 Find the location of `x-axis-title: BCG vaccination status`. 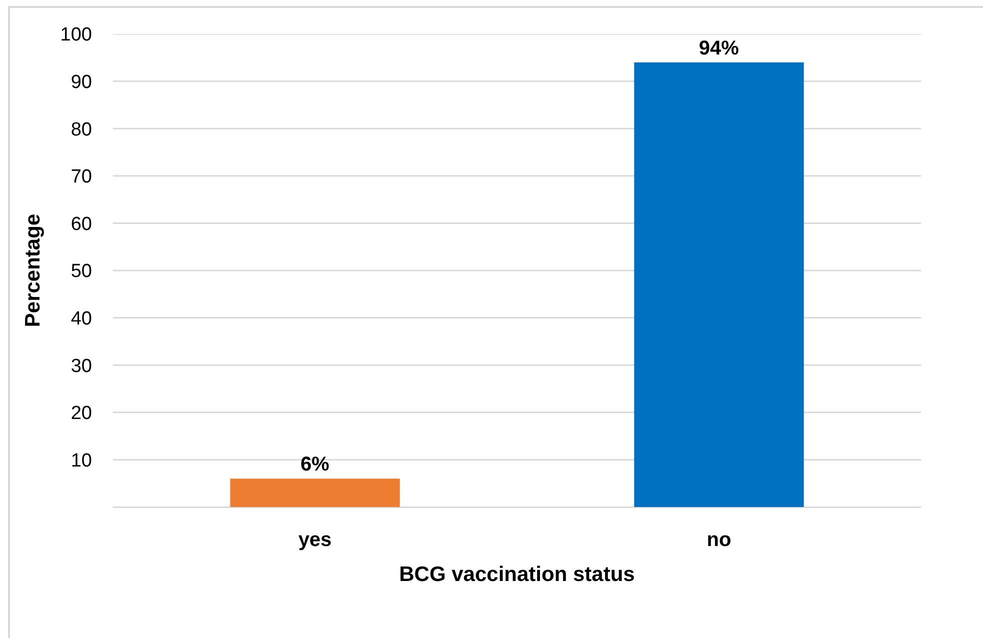

x-axis-title: BCG vaccination status is located at coordinates (517, 574).